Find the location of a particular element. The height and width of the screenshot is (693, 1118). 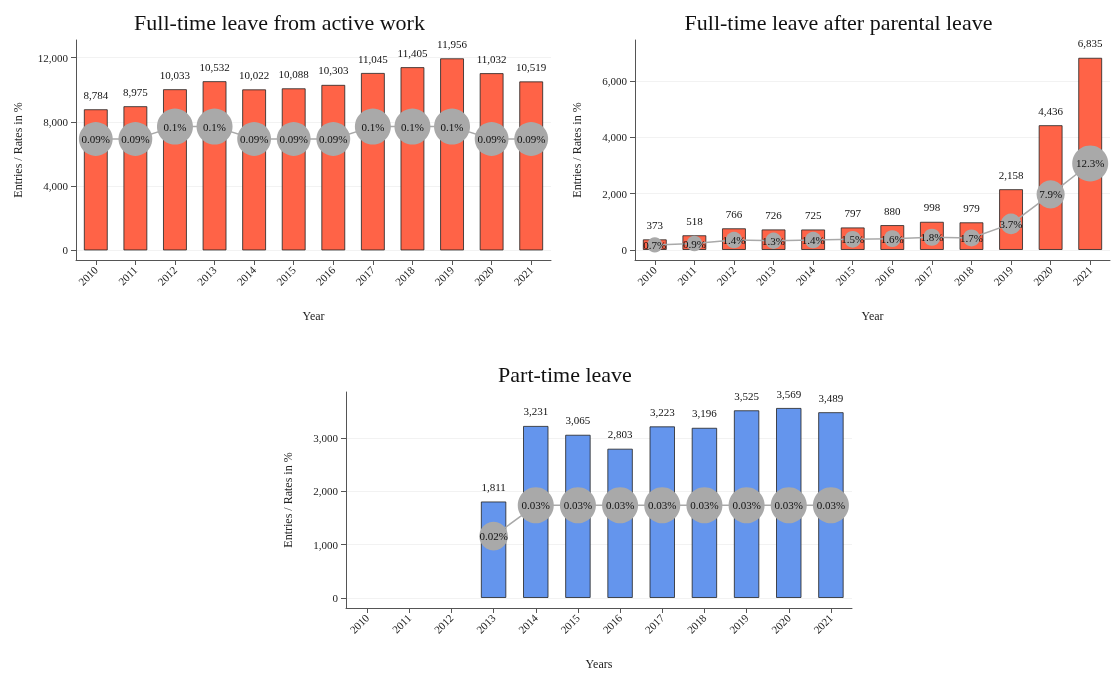

chart-title: Full-time leave after parental leave is located at coordinates (838, 22).